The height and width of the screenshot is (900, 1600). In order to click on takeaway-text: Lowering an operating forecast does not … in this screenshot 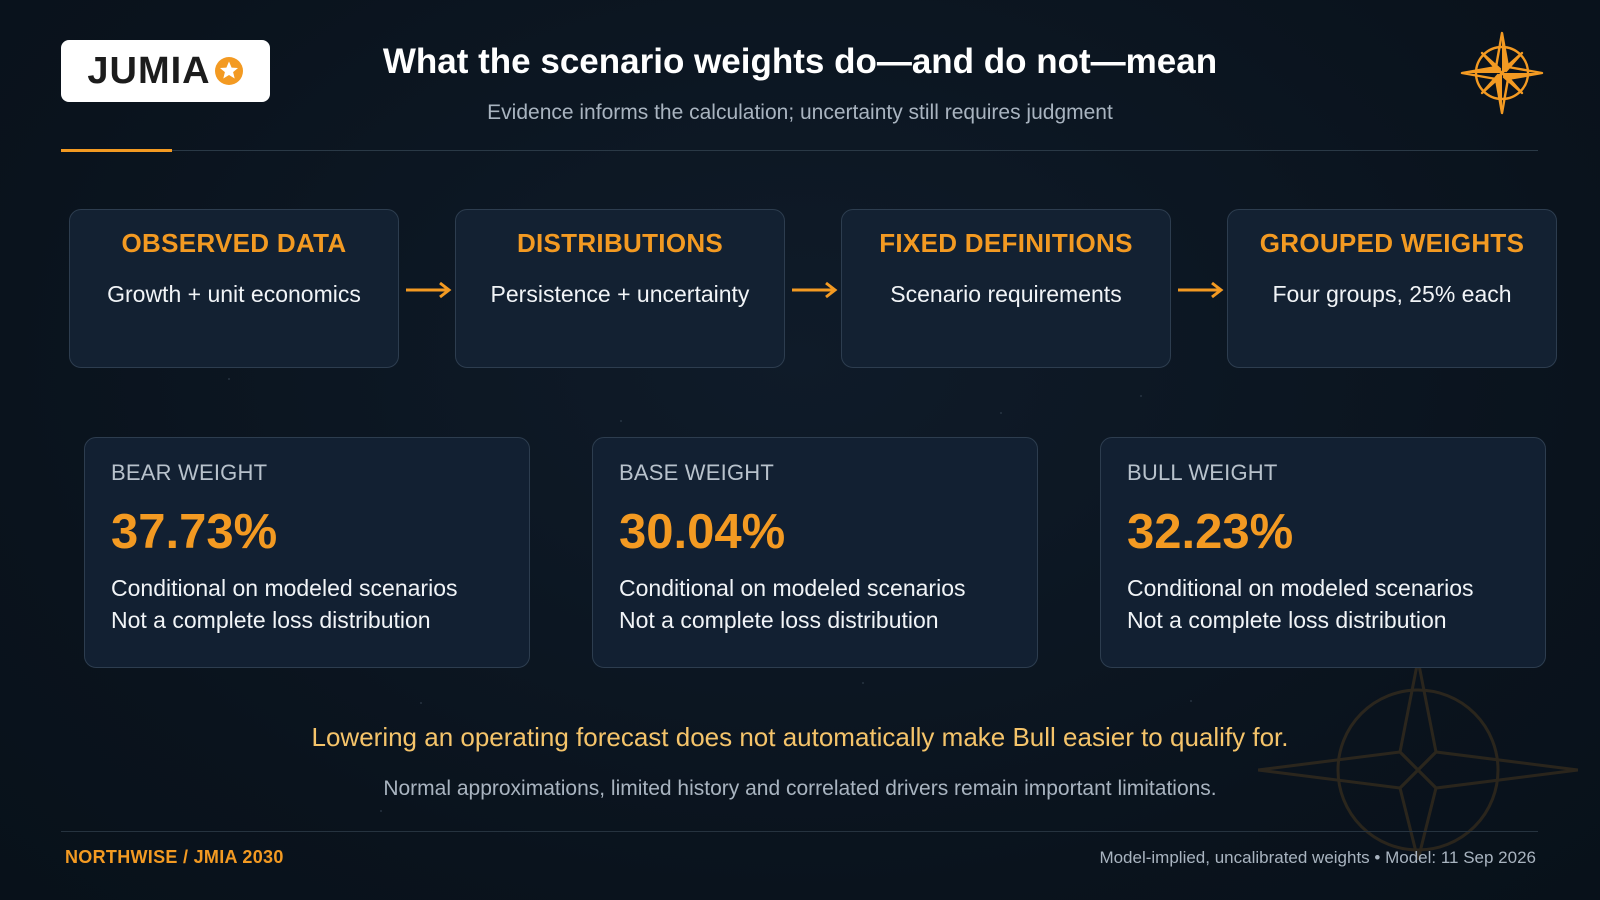, I will do `click(800, 737)`.